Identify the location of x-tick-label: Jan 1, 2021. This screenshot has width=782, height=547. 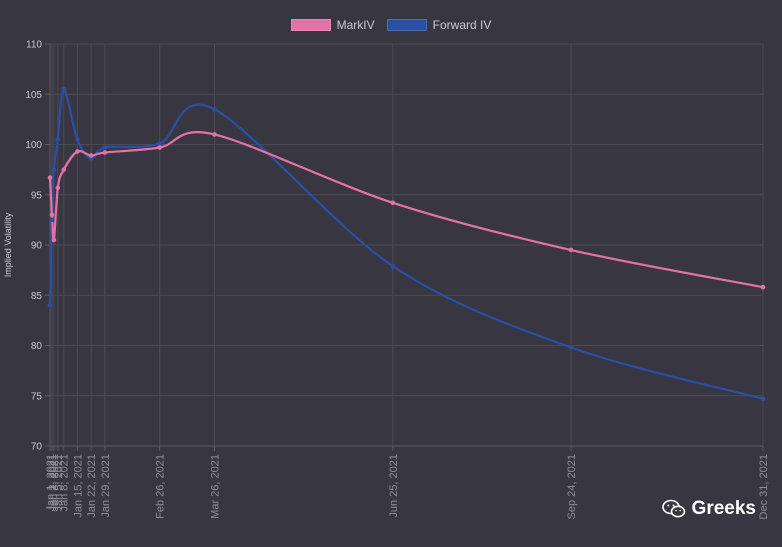
(51, 483).